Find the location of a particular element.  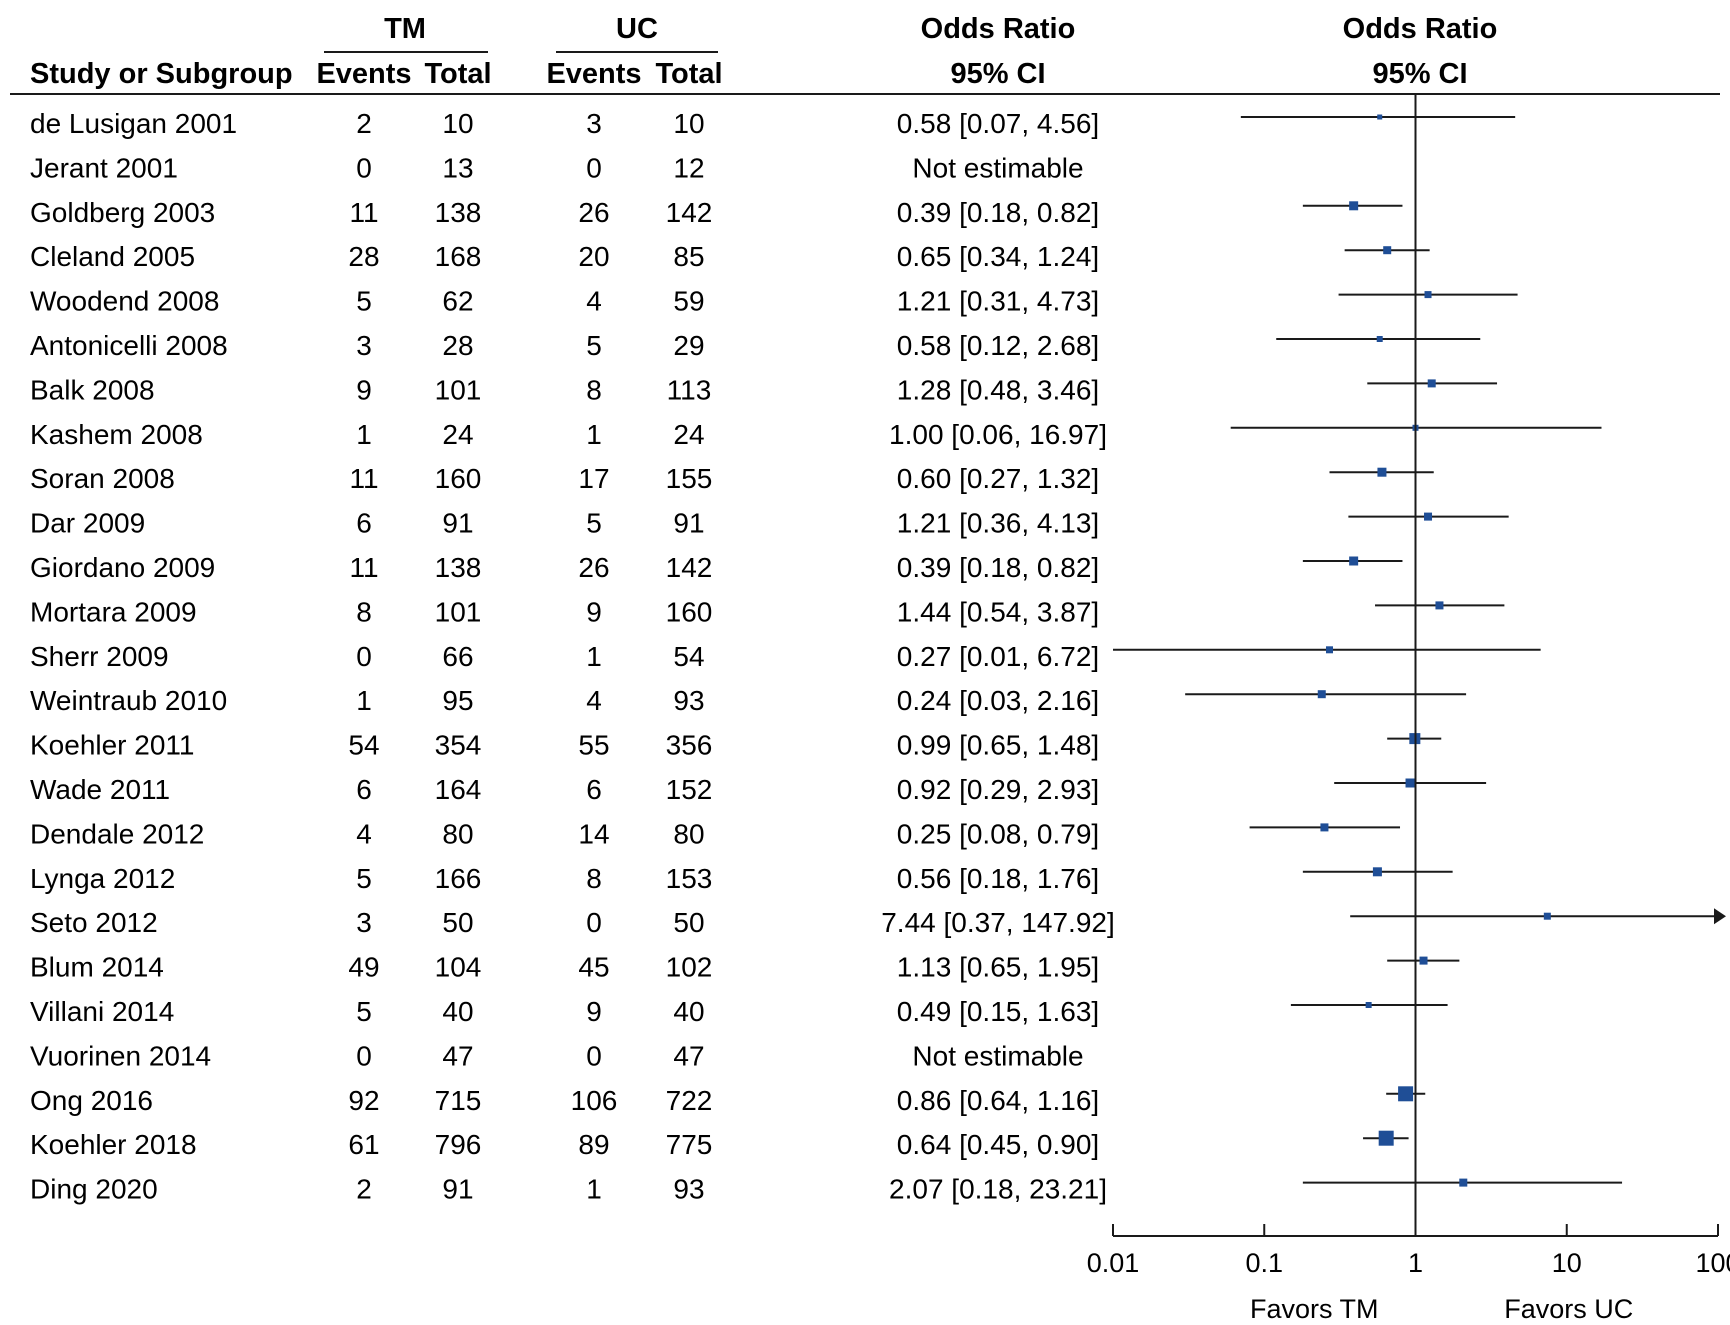

uc-events-cell: 3 is located at coordinates (594, 123).